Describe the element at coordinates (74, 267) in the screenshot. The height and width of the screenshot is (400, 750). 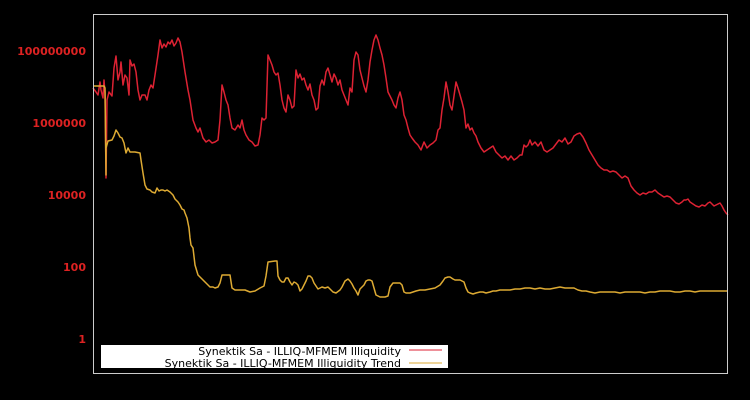
I see `y-tick-label: 100` at that location.